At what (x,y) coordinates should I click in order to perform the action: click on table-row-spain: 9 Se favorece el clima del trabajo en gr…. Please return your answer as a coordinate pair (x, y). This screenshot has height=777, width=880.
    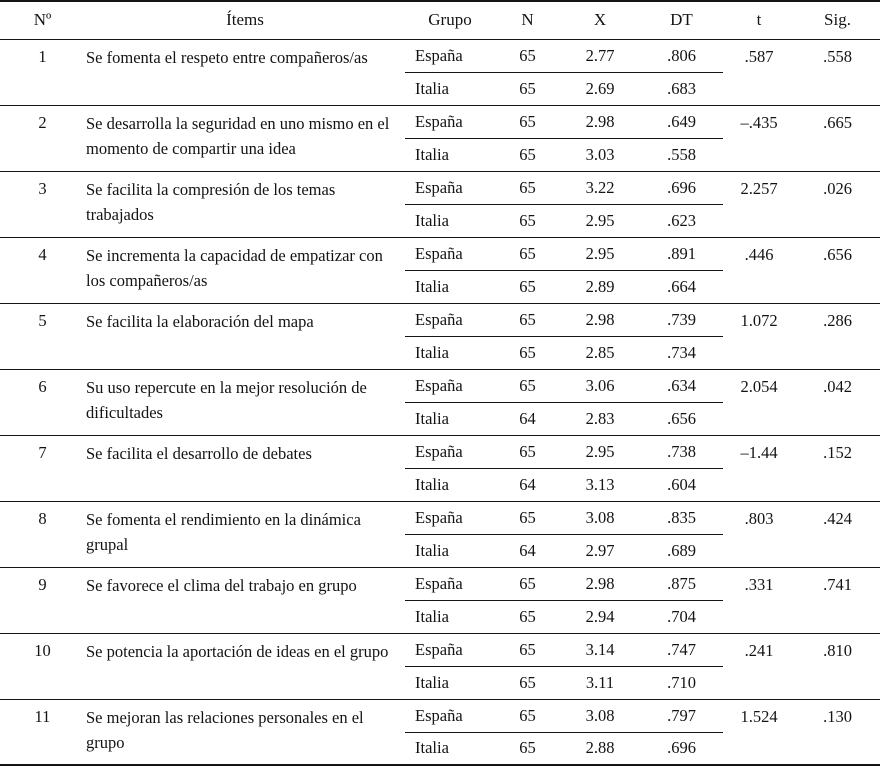
    Looking at the image, I should click on (440, 584).